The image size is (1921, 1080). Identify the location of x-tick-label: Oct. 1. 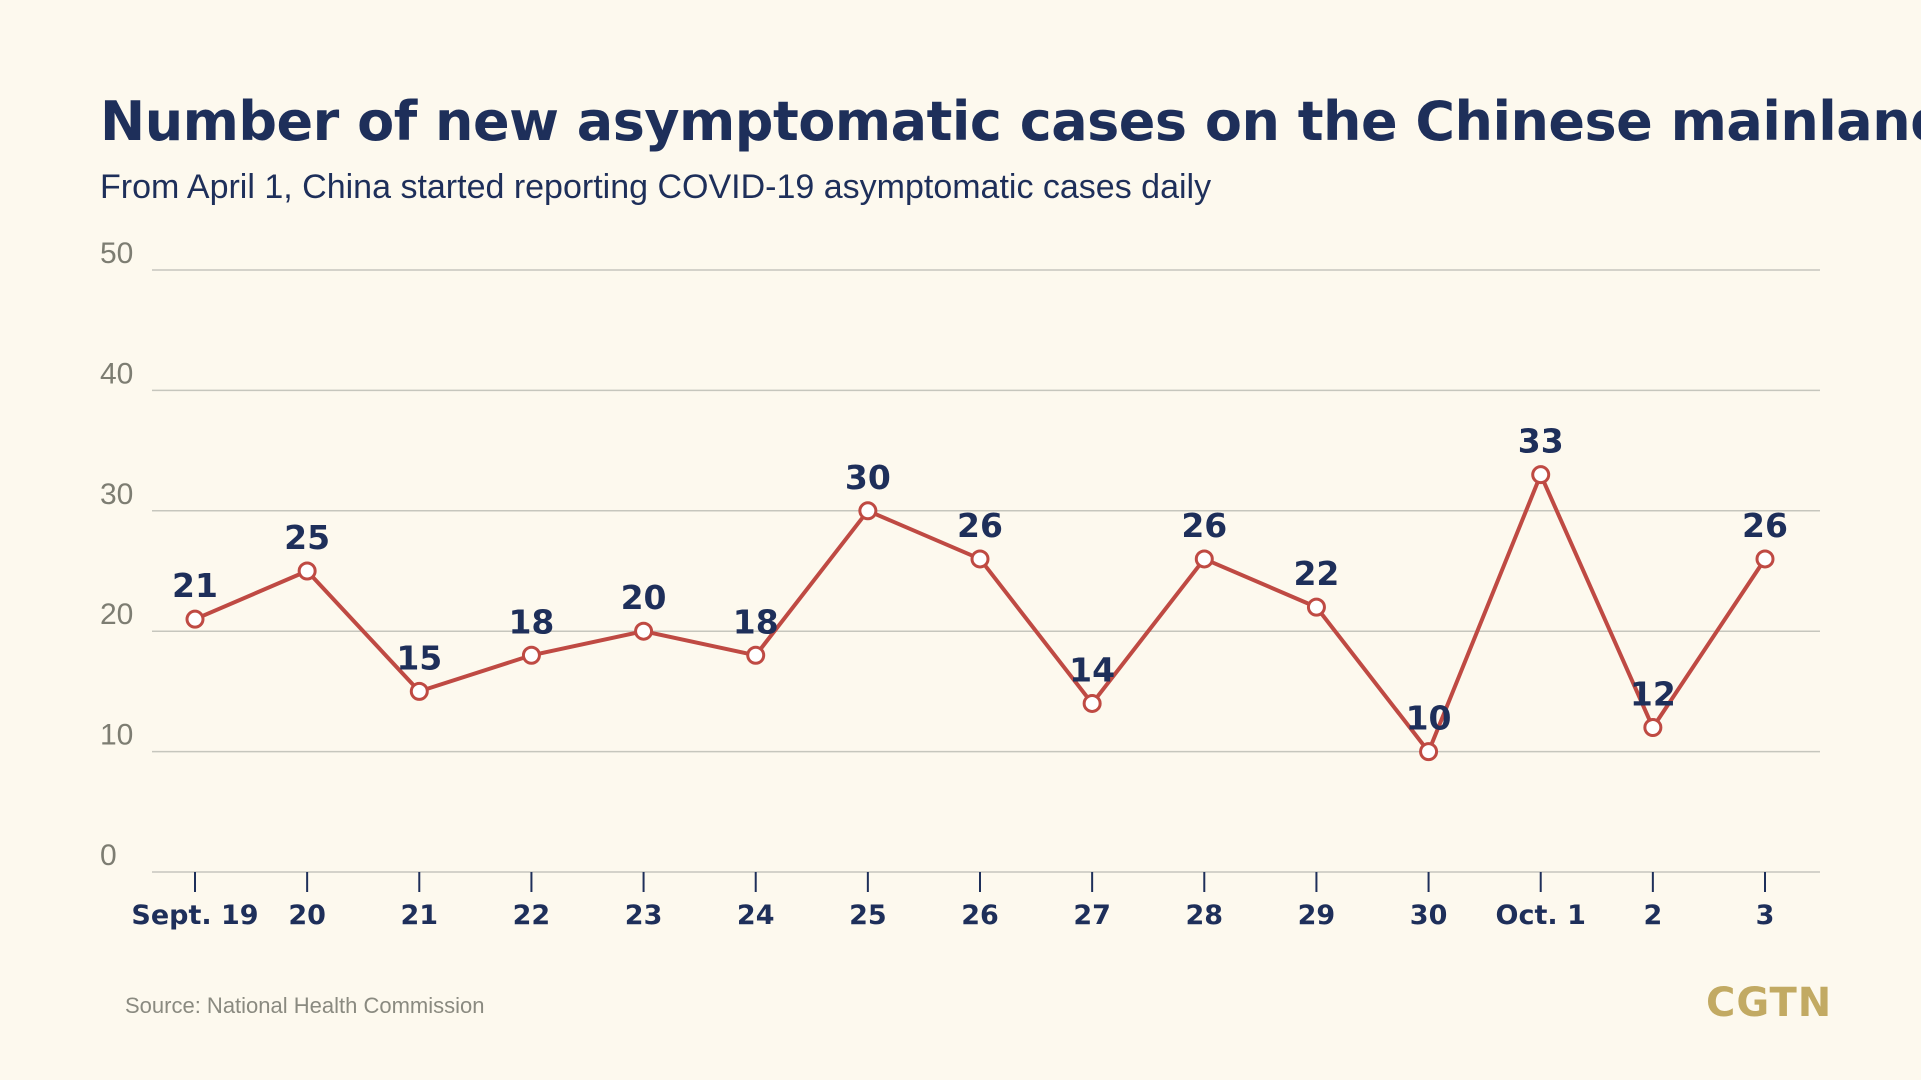
(1541, 915).